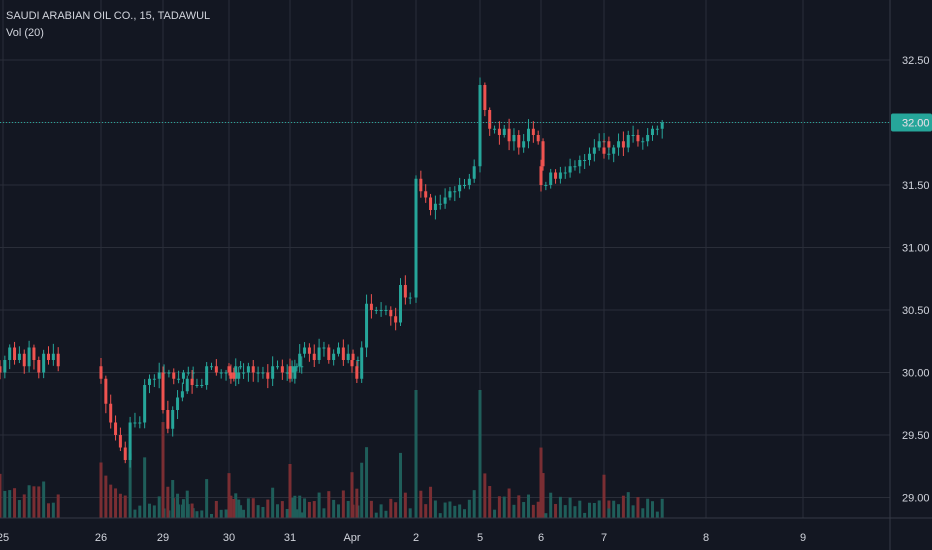 The height and width of the screenshot is (550, 932). I want to click on time-axis: 2526293031Apr256789, so click(466, 530).